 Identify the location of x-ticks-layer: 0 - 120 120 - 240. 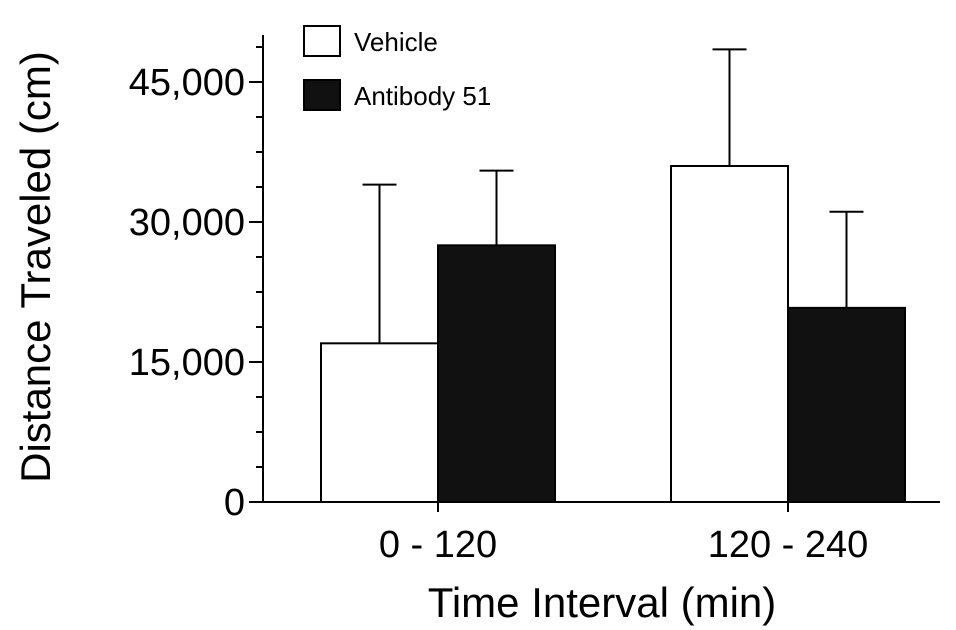
(623, 534).